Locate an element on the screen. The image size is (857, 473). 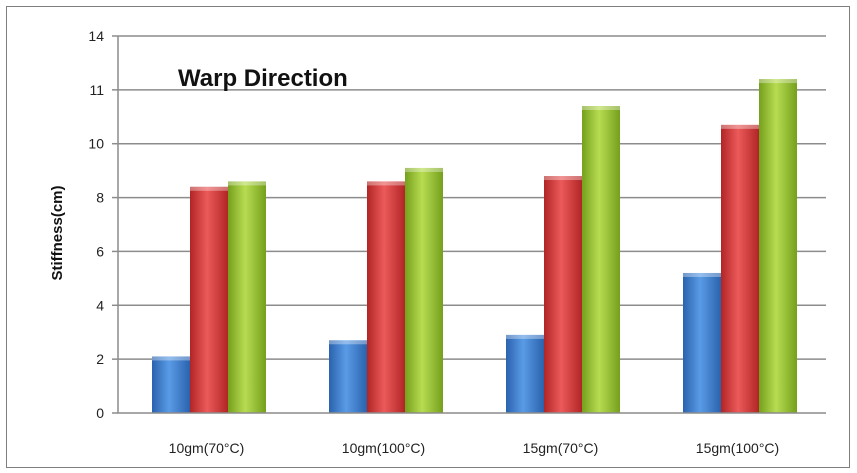
y-tick-label: 11 is located at coordinates (96, 90).